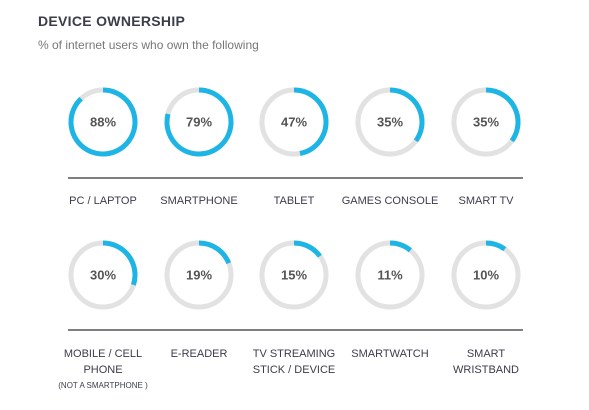 This screenshot has width=589, height=410. What do you see at coordinates (199, 201) in the screenshot?
I see `category-label: SMARTPHONE` at bounding box center [199, 201].